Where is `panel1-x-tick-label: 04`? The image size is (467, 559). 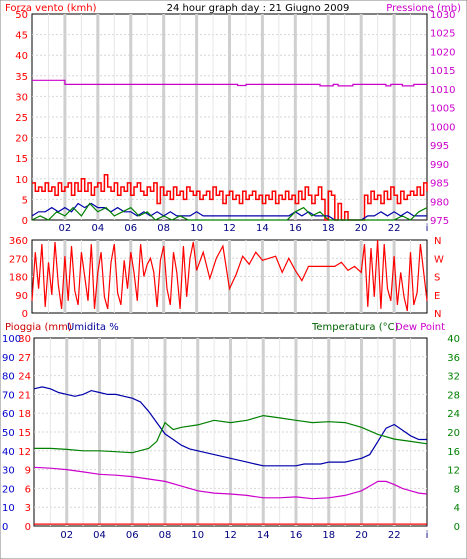
panel1-x-tick-label: 04 is located at coordinates (97, 228).